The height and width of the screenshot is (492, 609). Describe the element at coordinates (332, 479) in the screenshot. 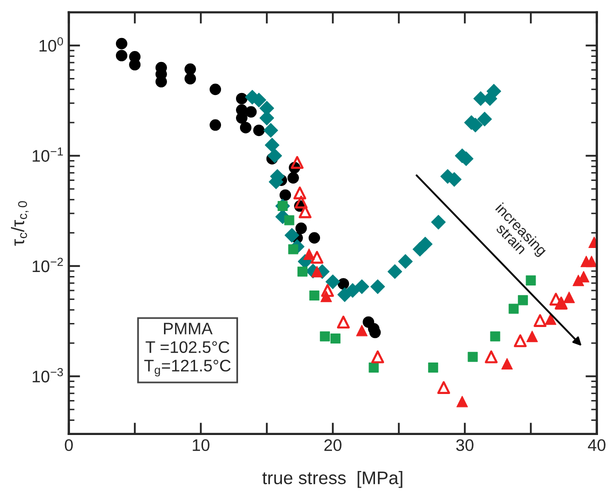

I see `x-axis-title: true stress [MPa]` at that location.